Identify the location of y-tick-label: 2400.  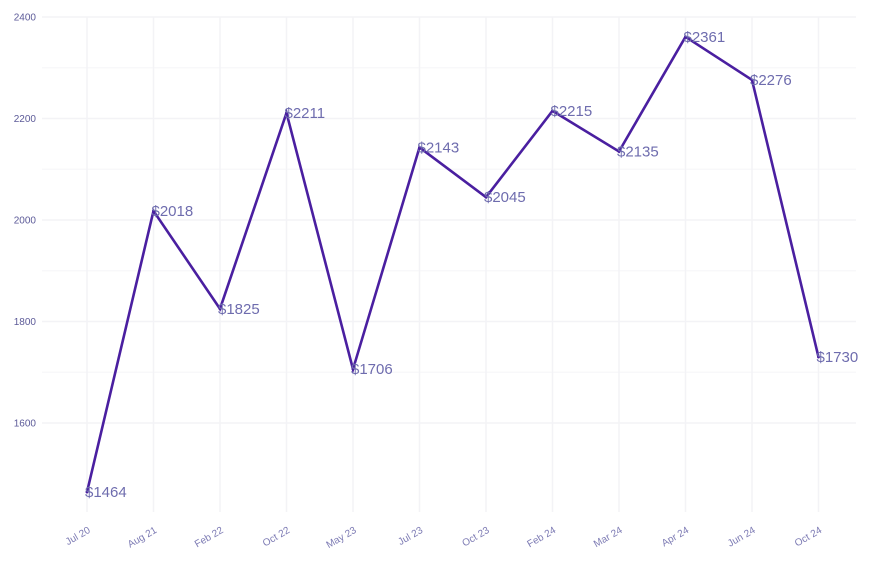
(25, 18).